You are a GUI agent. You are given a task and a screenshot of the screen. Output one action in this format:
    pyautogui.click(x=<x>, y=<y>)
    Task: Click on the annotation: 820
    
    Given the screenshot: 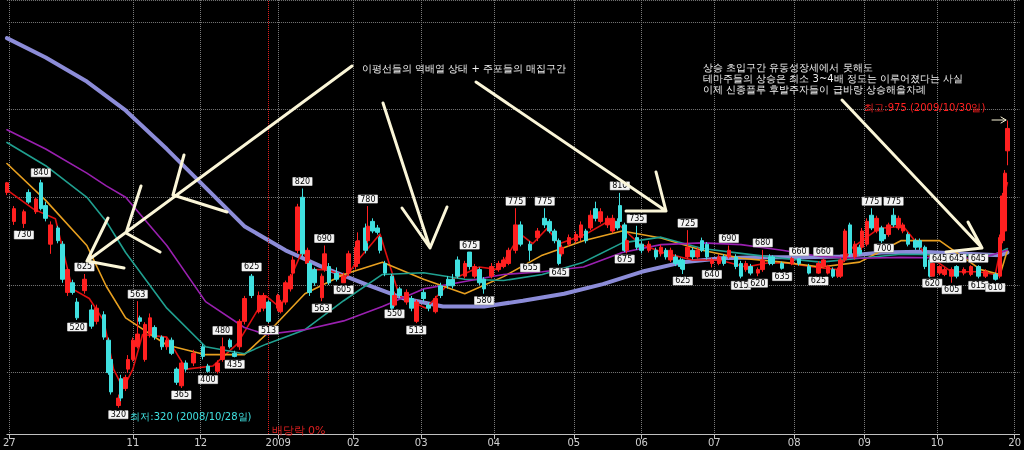 What is the action you would take?
    pyautogui.click(x=302, y=182)
    